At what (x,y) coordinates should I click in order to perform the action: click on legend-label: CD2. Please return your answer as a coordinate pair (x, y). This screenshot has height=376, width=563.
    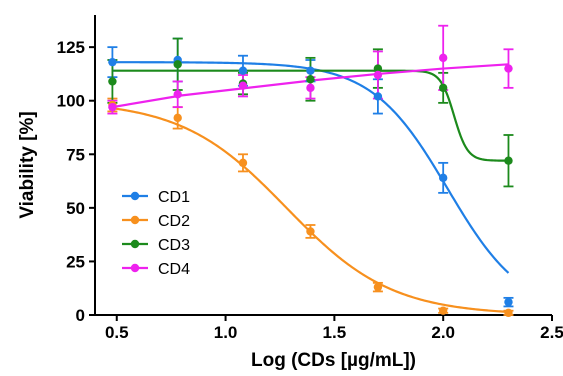
    Looking at the image, I should click on (174, 221).